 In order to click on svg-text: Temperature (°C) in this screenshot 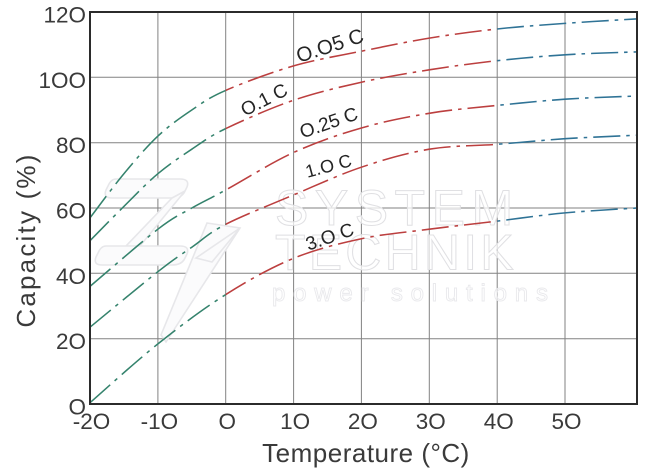, I will do `click(366, 453)`.